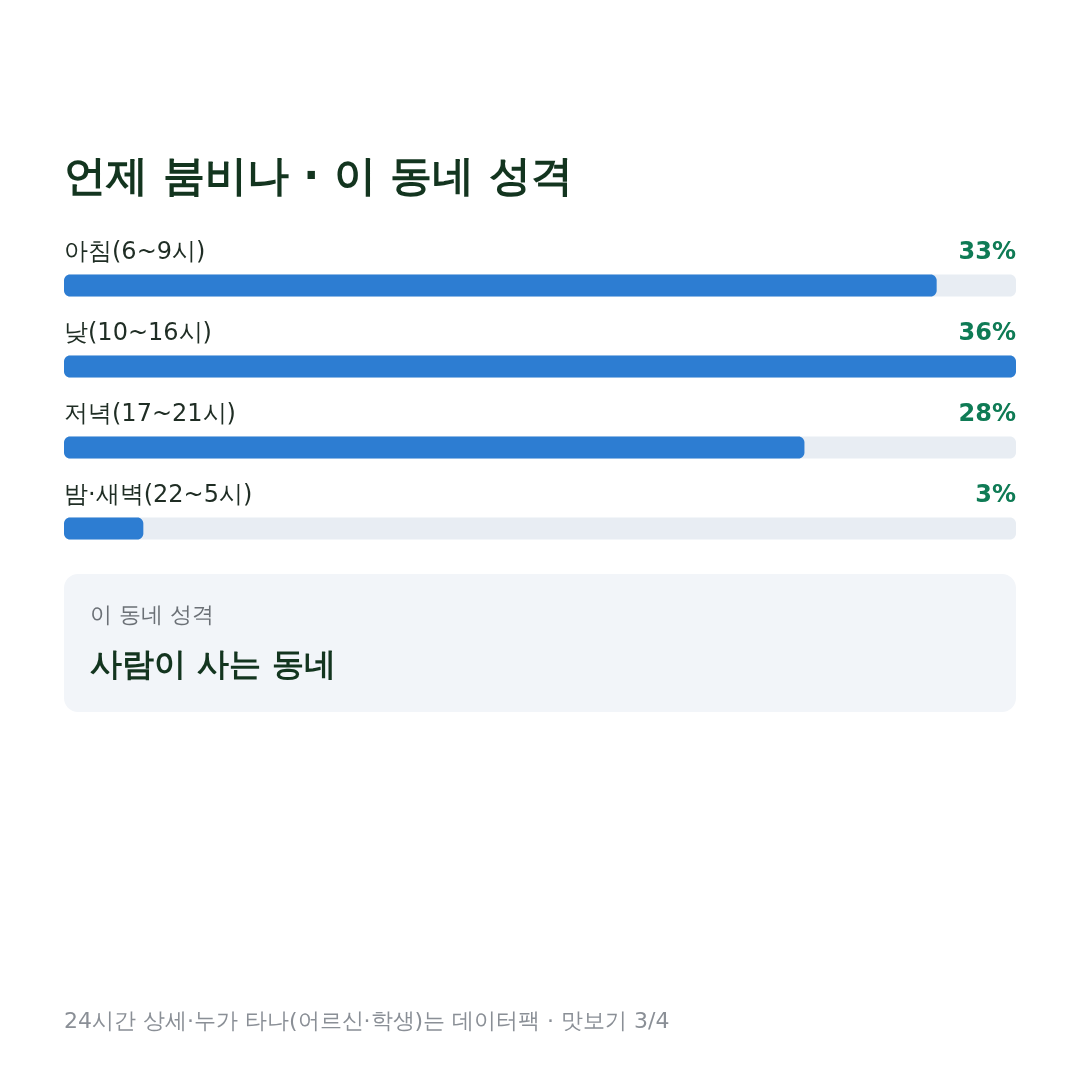 Image resolution: width=1080 pixels, height=1080 pixels. What do you see at coordinates (987, 412) in the screenshot?
I see `data-label: 28%` at bounding box center [987, 412].